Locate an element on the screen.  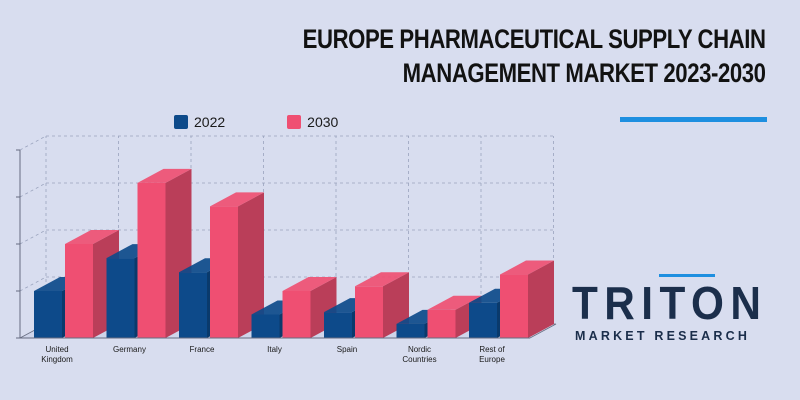
legend-item-2030: 2030 is located at coordinates (312, 122).